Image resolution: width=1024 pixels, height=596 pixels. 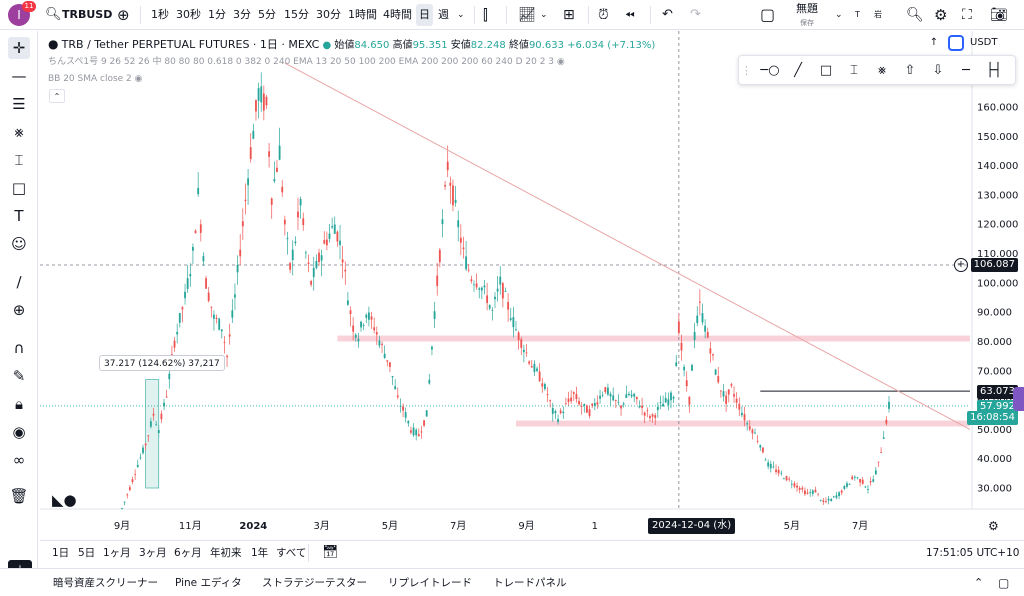 I want to click on save-label: 保存, so click(x=807, y=23).